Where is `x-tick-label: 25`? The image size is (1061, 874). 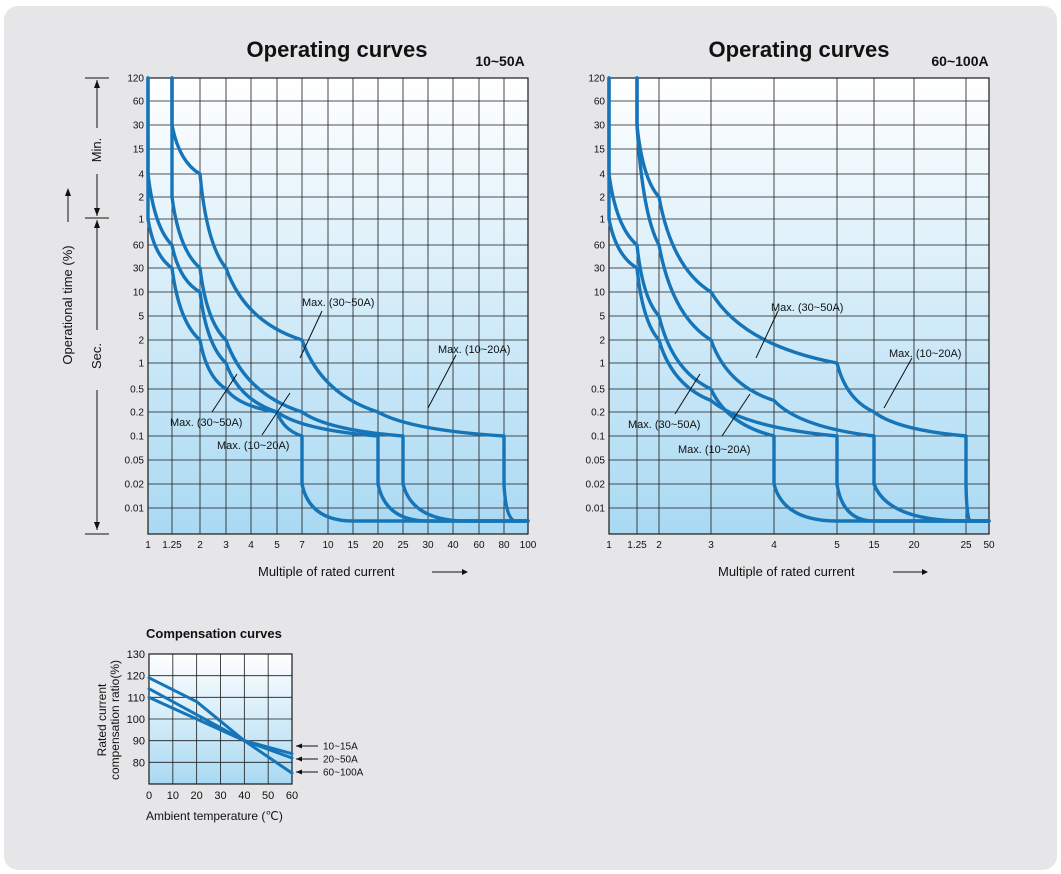 x-tick-label: 25 is located at coordinates (966, 545).